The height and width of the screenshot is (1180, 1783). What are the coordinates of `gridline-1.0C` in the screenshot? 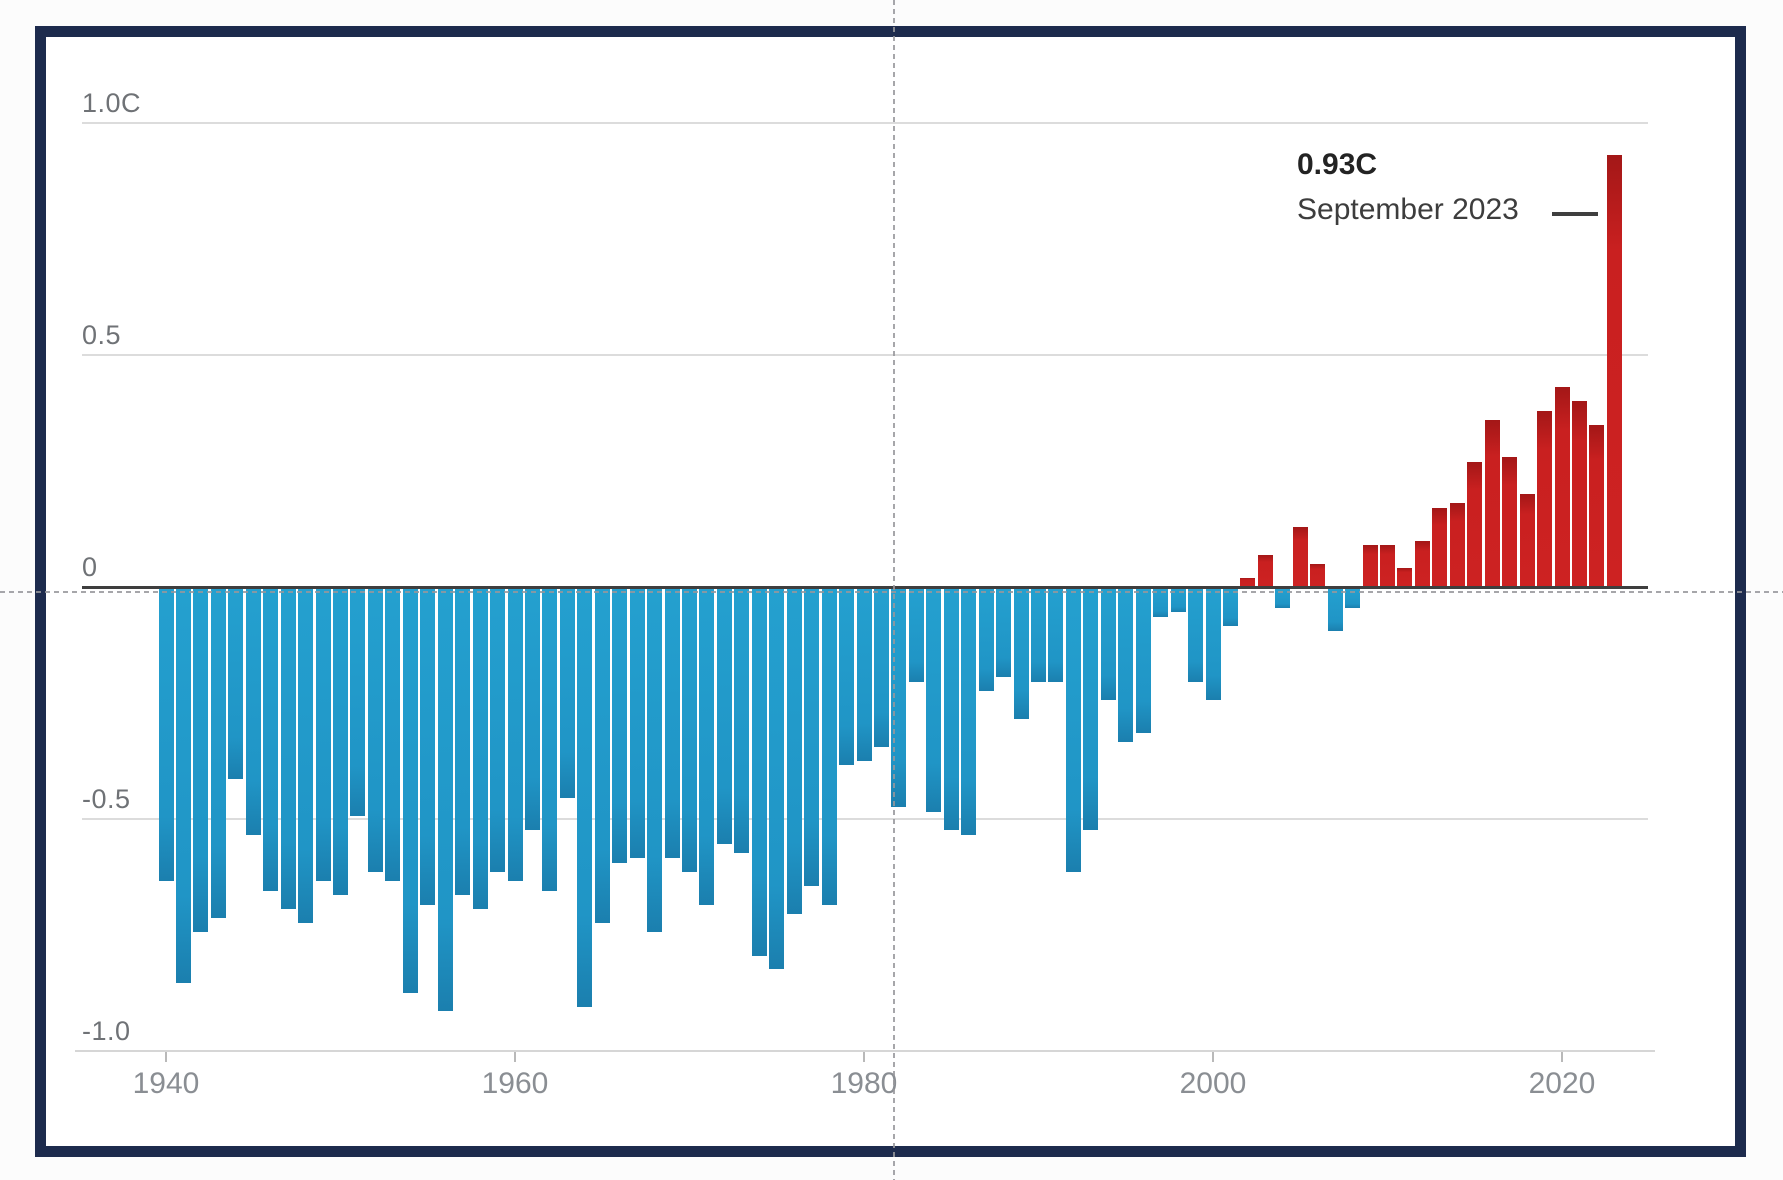 It's located at (865, 123).